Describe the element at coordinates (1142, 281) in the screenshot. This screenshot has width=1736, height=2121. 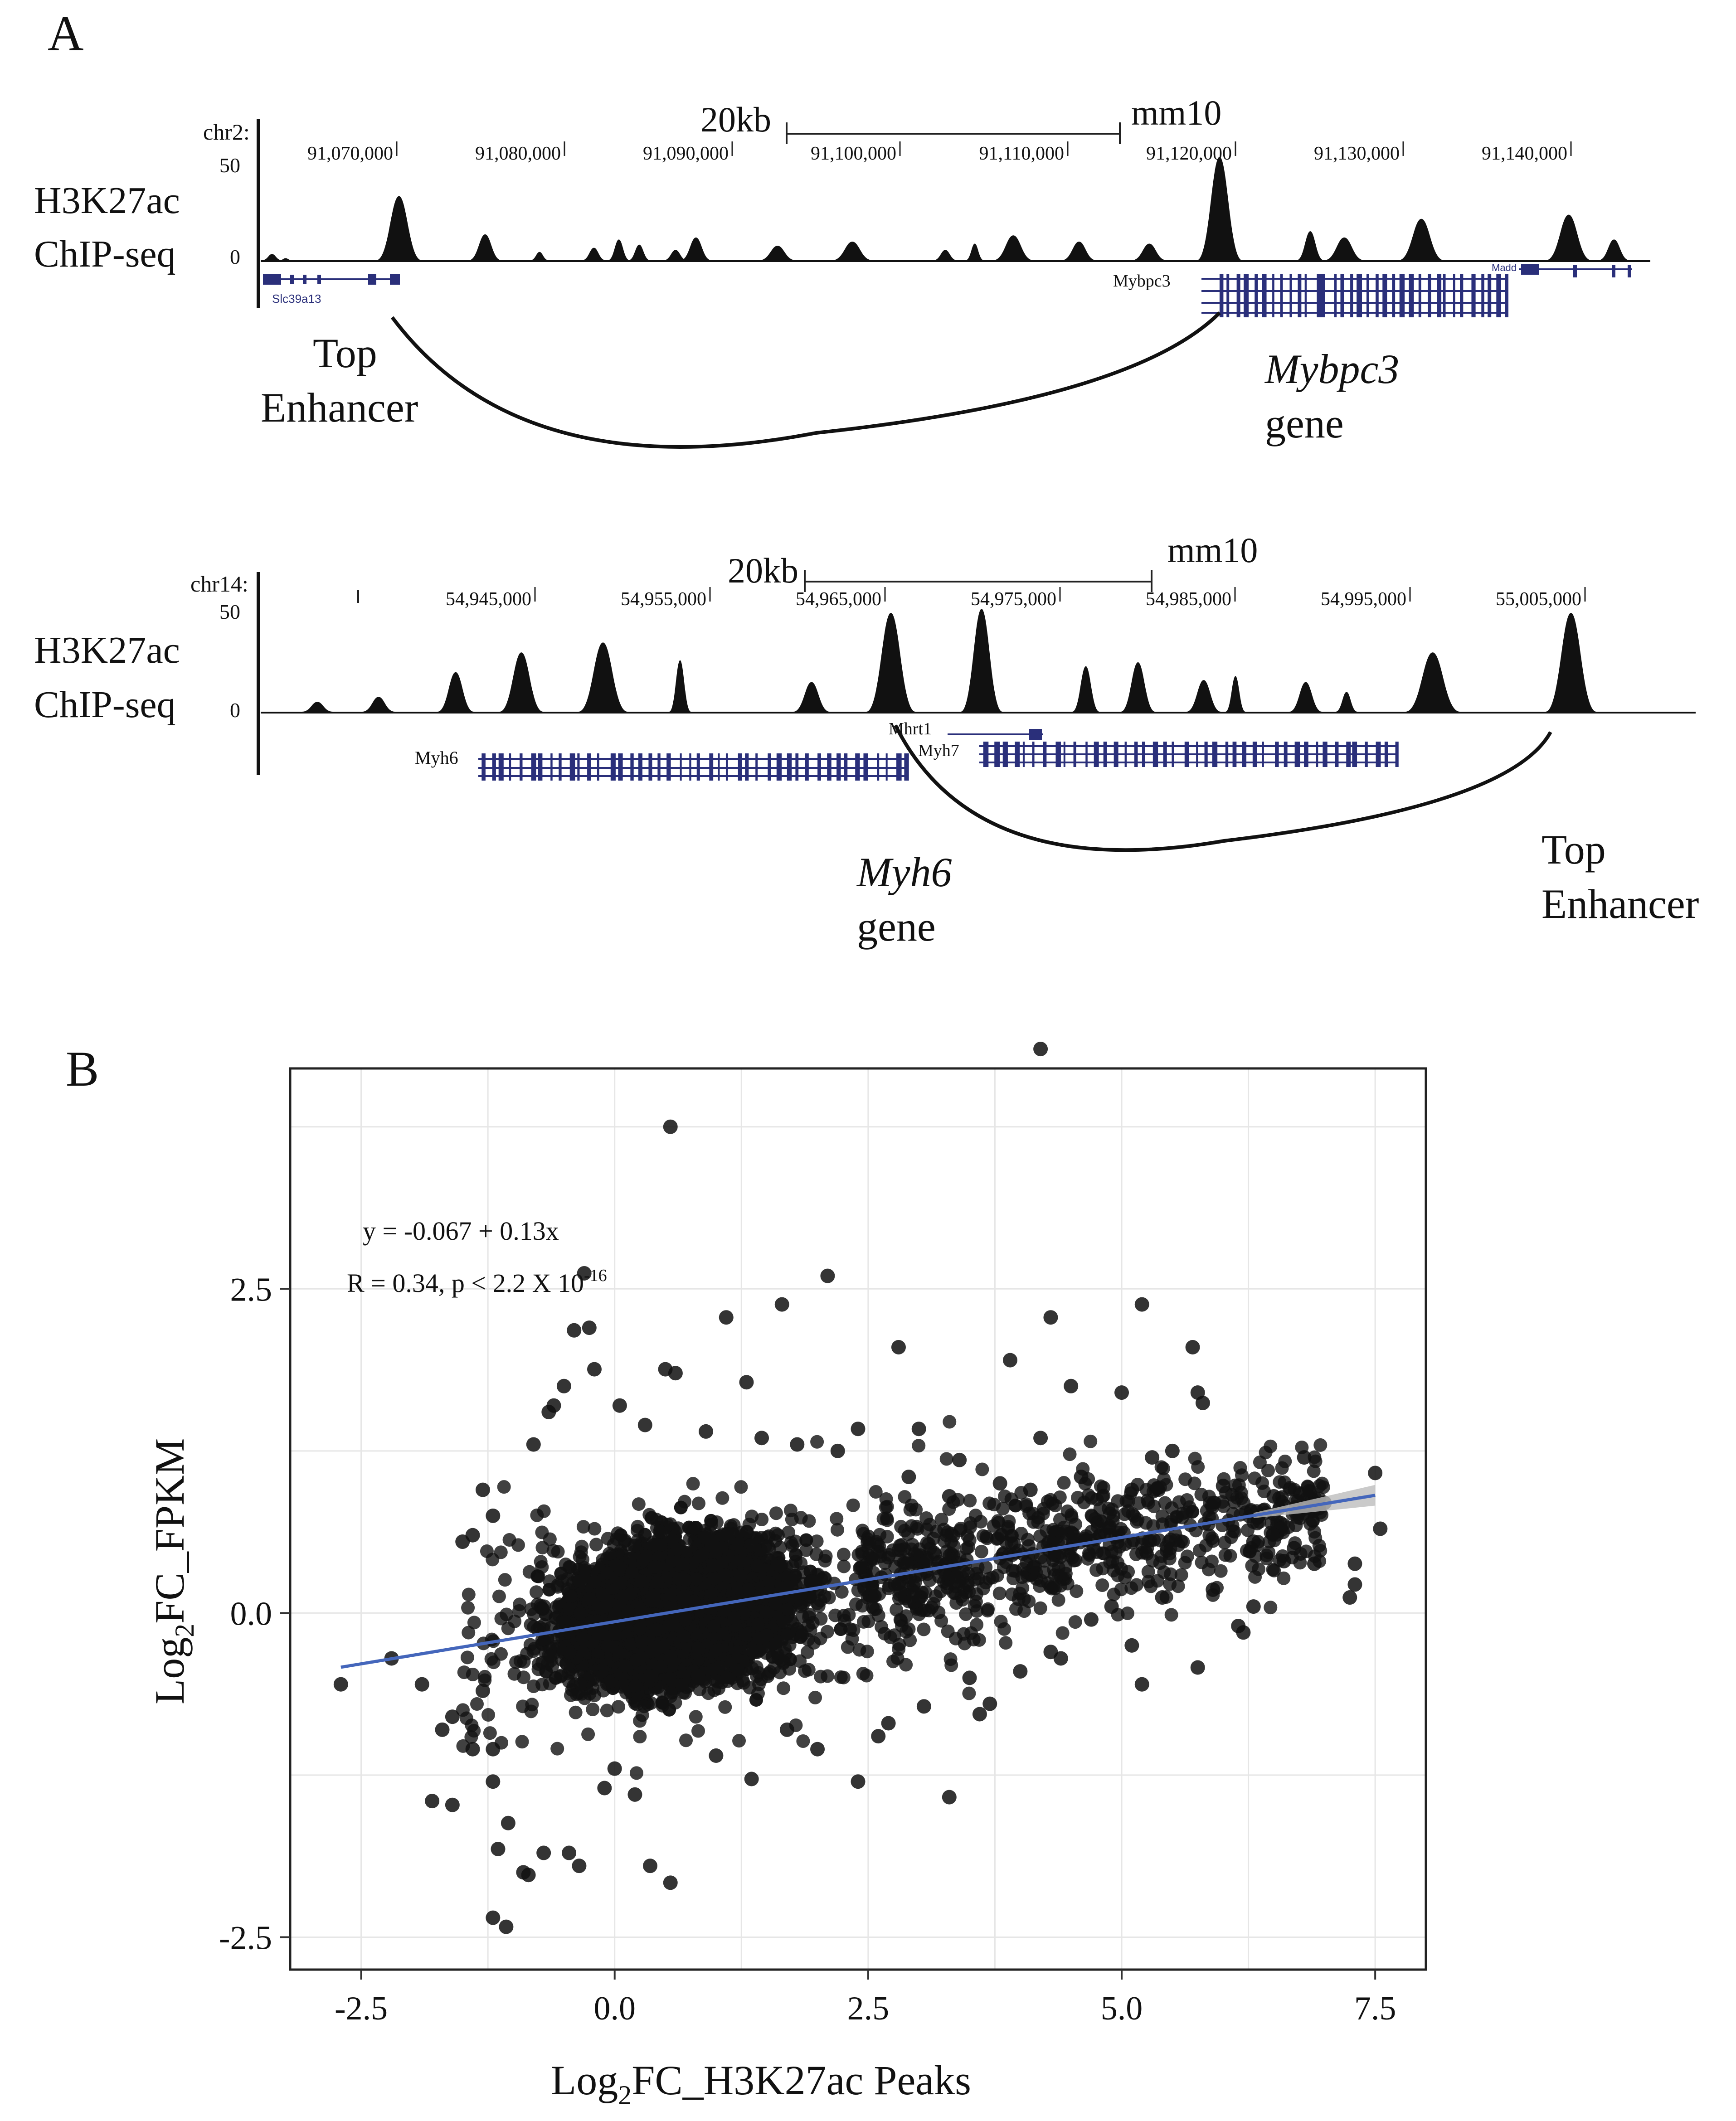
I see `gene-mybpc3-label: Mybpc3` at that location.